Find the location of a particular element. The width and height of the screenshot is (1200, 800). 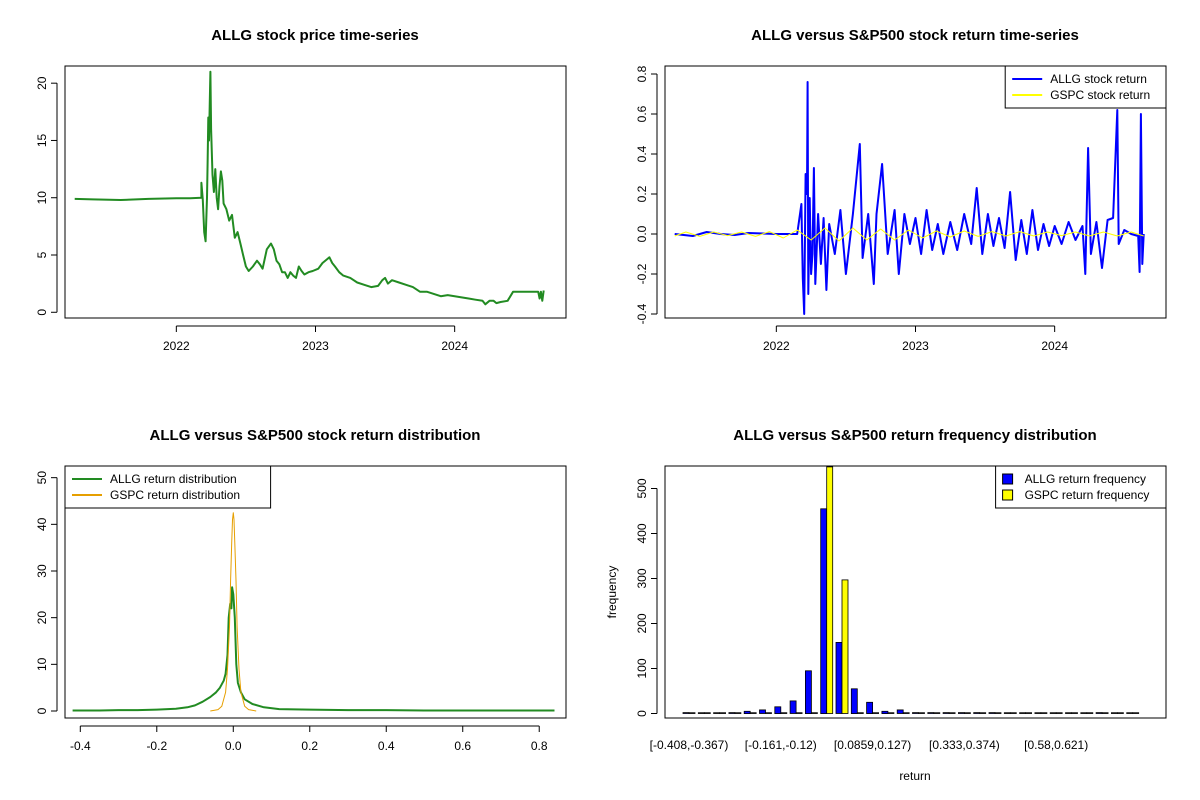

y-axis: 0 100 200 300 400 500 is located at coordinates (646, 597).